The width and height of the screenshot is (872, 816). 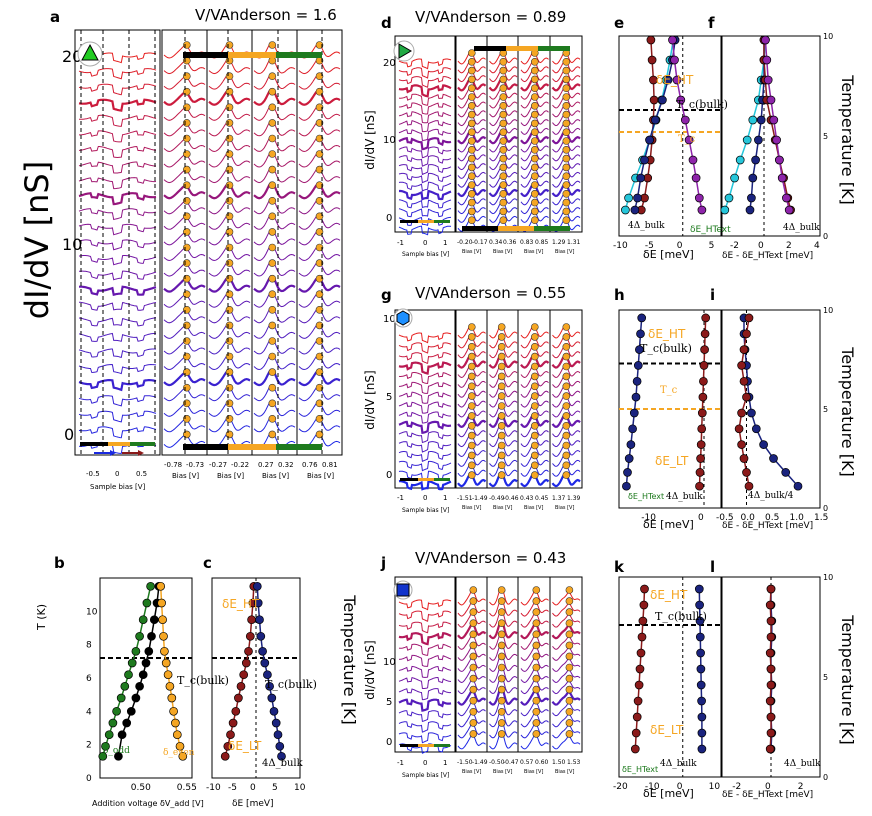 What do you see at coordinates (527, 242) in the screenshot?
I see `ztick-d: 0.83` at bounding box center [527, 242].